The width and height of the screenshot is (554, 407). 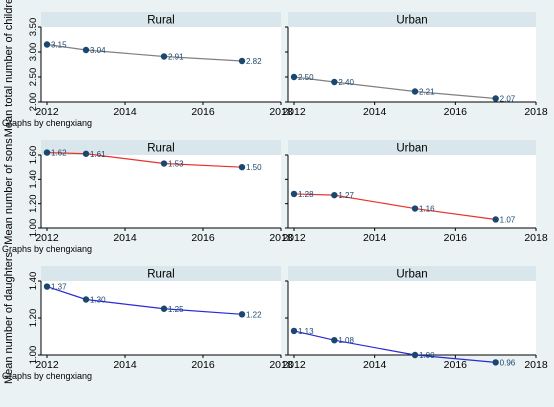 What do you see at coordinates (33, 102) in the screenshot?
I see `y-tick-label: 2.00` at bounding box center [33, 102].